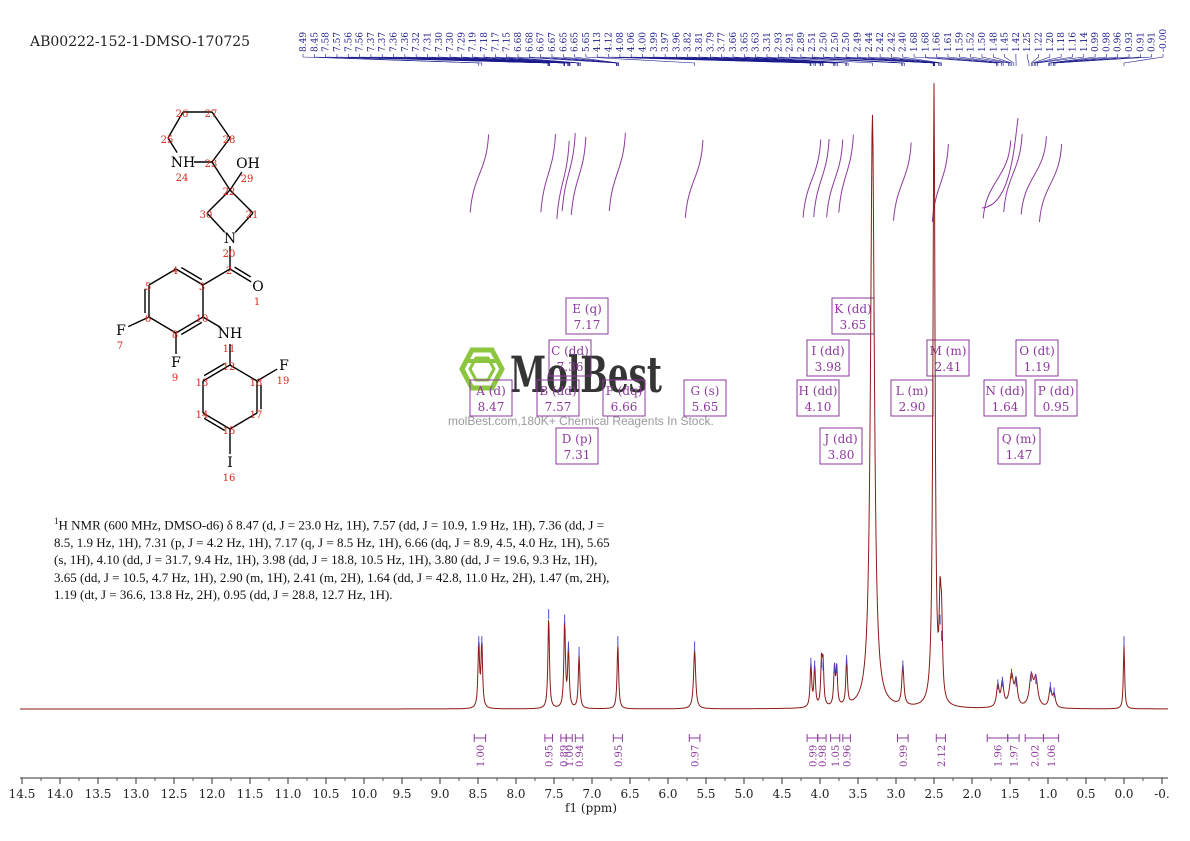 Image resolution: width=1190 pixels, height=841 pixels. What do you see at coordinates (570, 367) in the screenshot?
I see `annotation-shift: 7.36` at bounding box center [570, 367].